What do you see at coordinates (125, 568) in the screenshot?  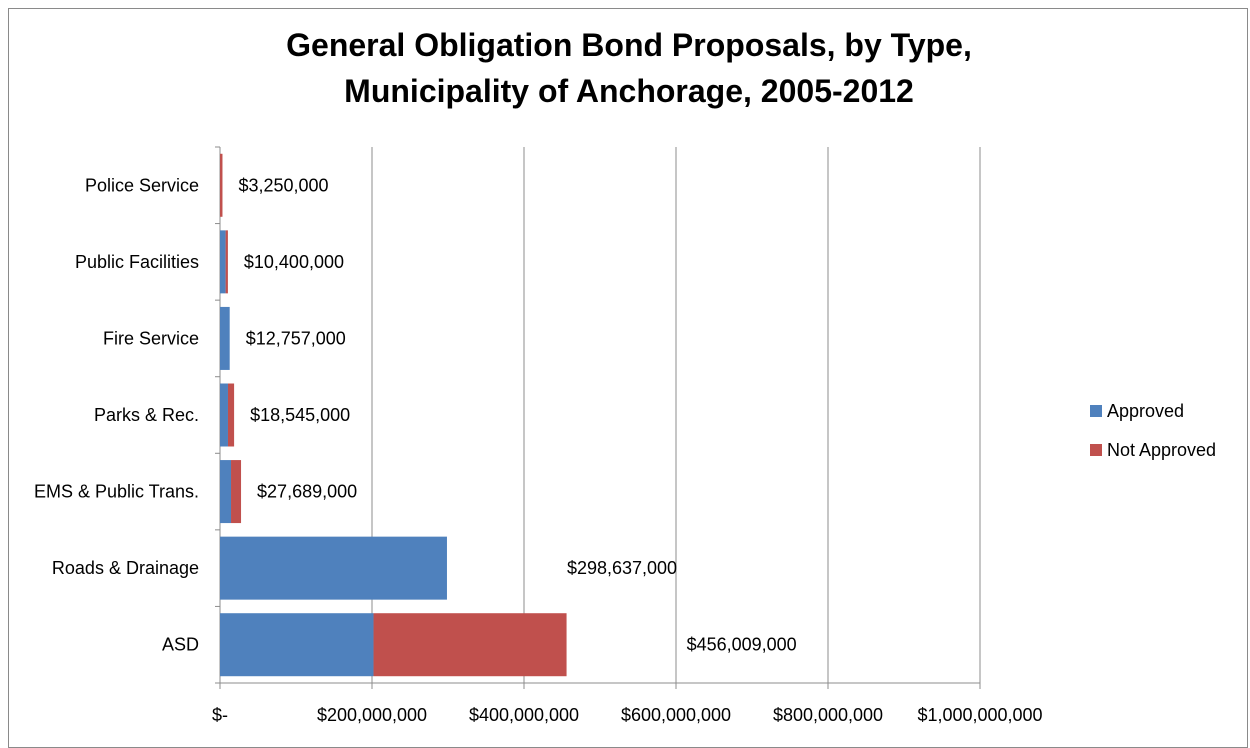 I see `category-label-5: Roads & Drainage` at bounding box center [125, 568].